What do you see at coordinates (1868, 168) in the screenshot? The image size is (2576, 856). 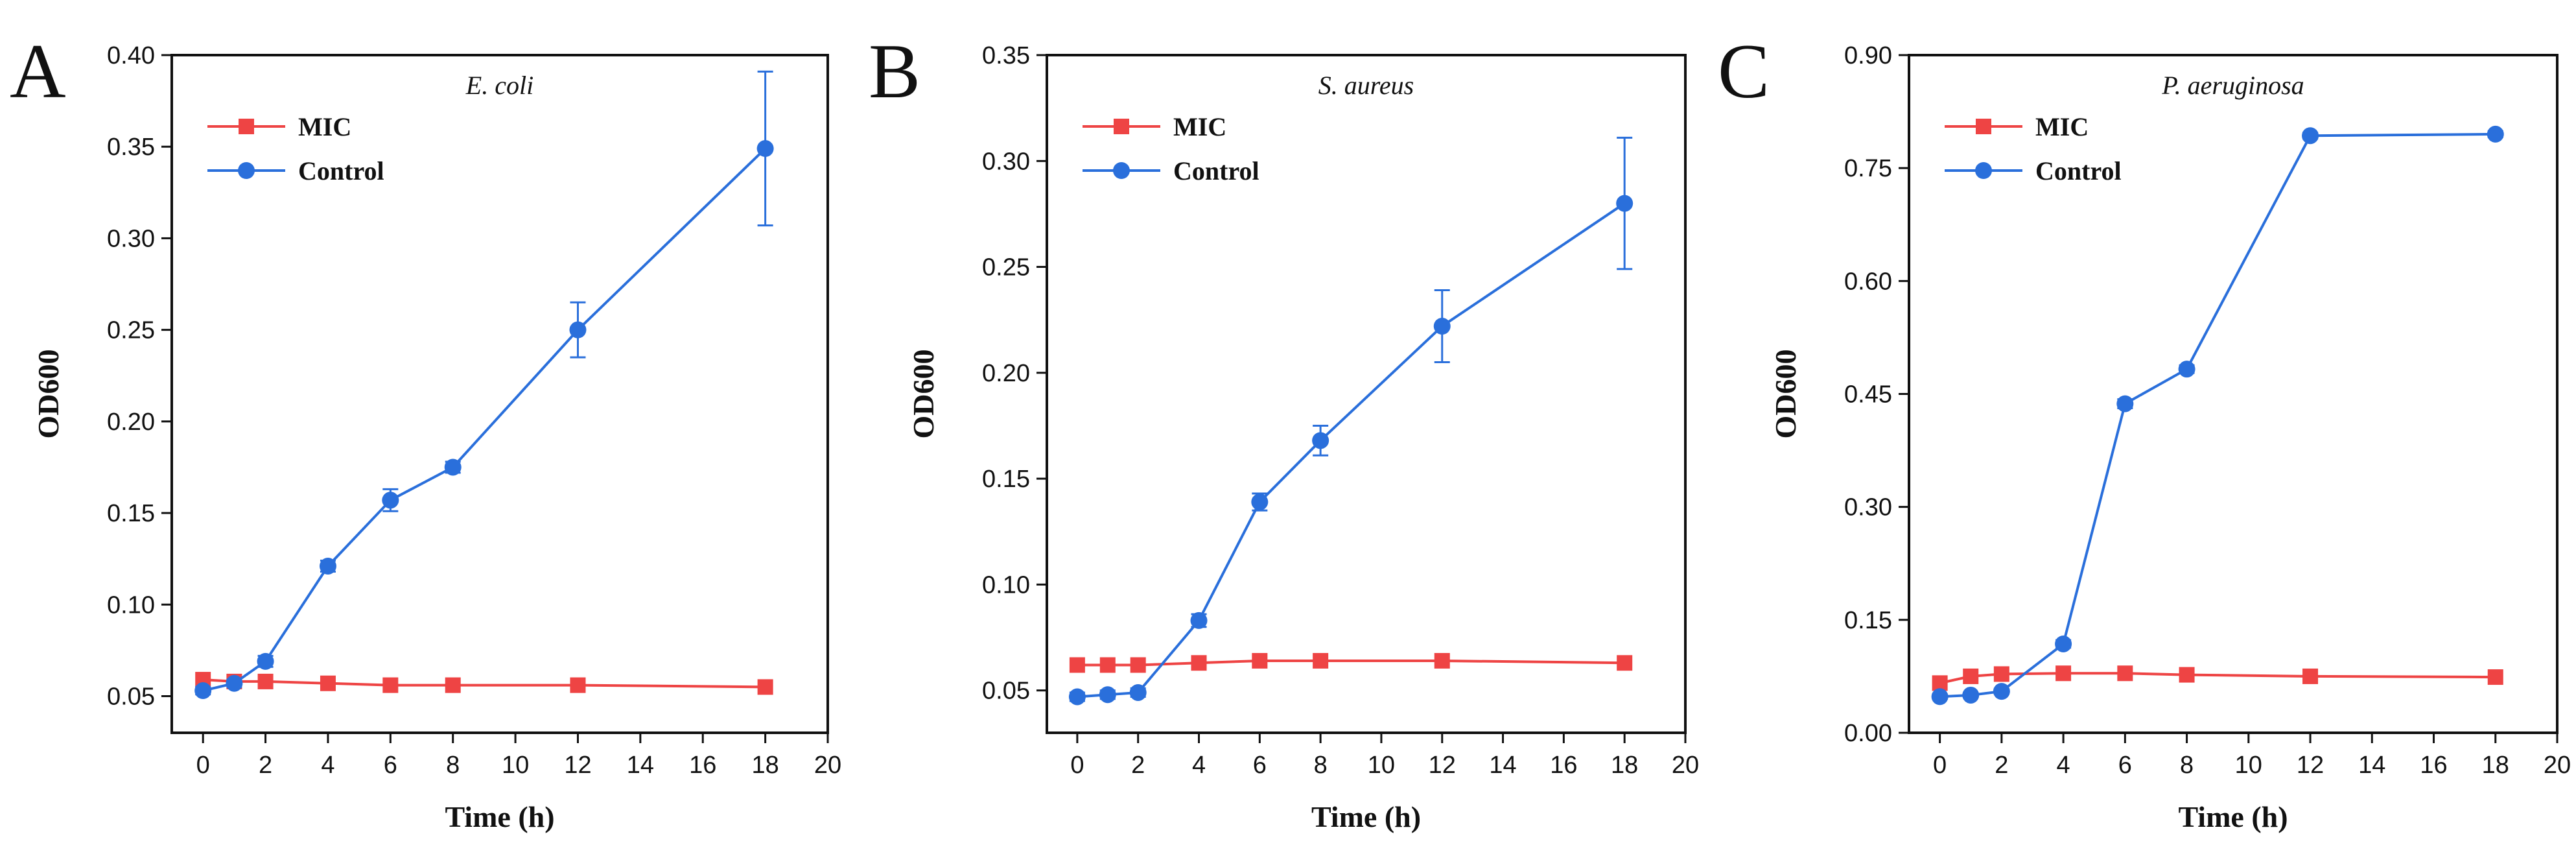 I see `y-tick-label: 0.75` at bounding box center [1868, 168].